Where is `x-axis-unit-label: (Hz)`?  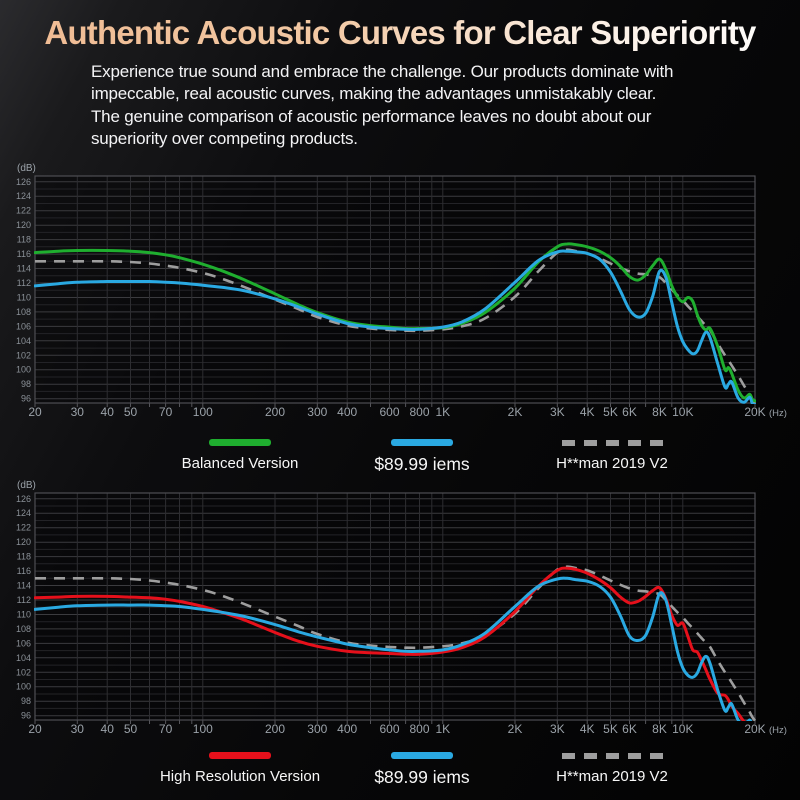
x-axis-unit-label: (Hz) is located at coordinates (778, 730).